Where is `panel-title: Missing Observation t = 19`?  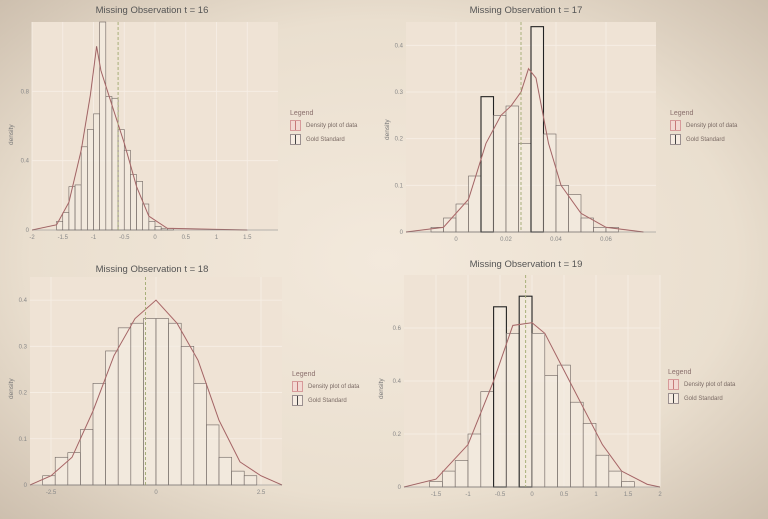
panel-title: Missing Observation t = 19 is located at coordinates (526, 264).